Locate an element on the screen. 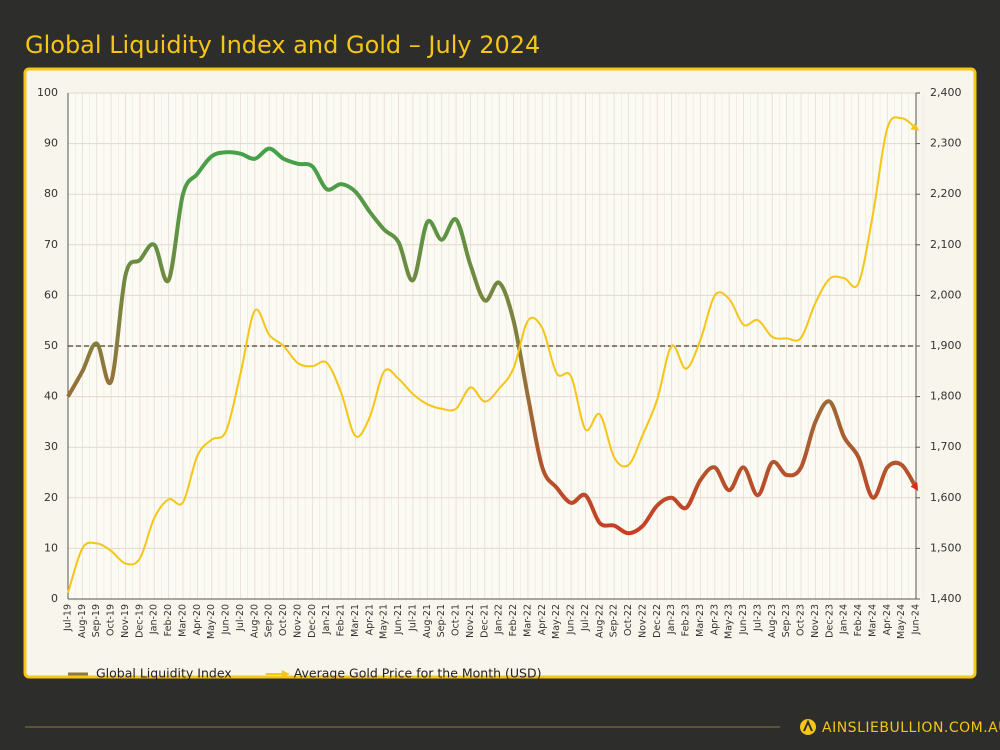 This screenshot has height=750, width=1000. y-tick-label: 70 is located at coordinates (51, 244).